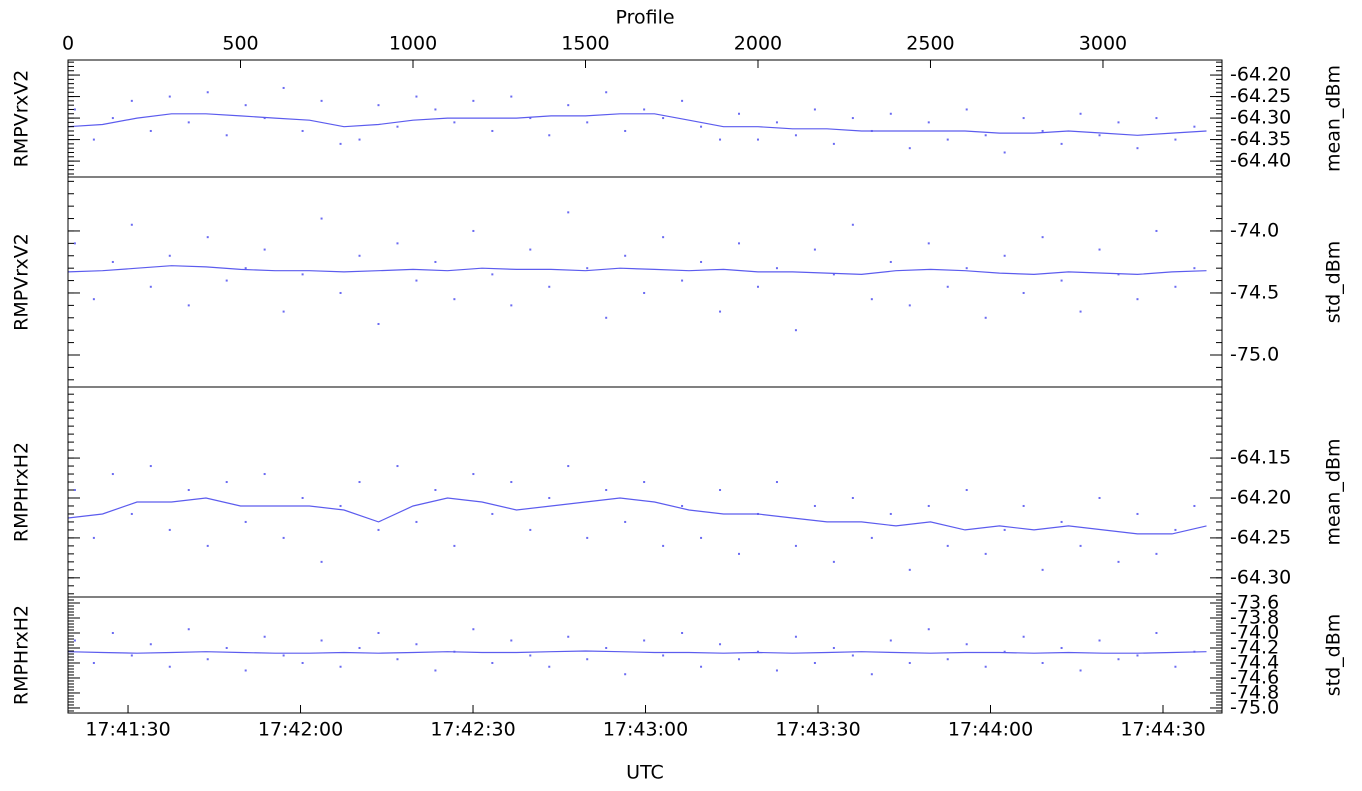 The width and height of the screenshot is (1362, 791). What do you see at coordinates (1162, 730) in the screenshot?
I see `x-tick-label: 17:44:30` at bounding box center [1162, 730].